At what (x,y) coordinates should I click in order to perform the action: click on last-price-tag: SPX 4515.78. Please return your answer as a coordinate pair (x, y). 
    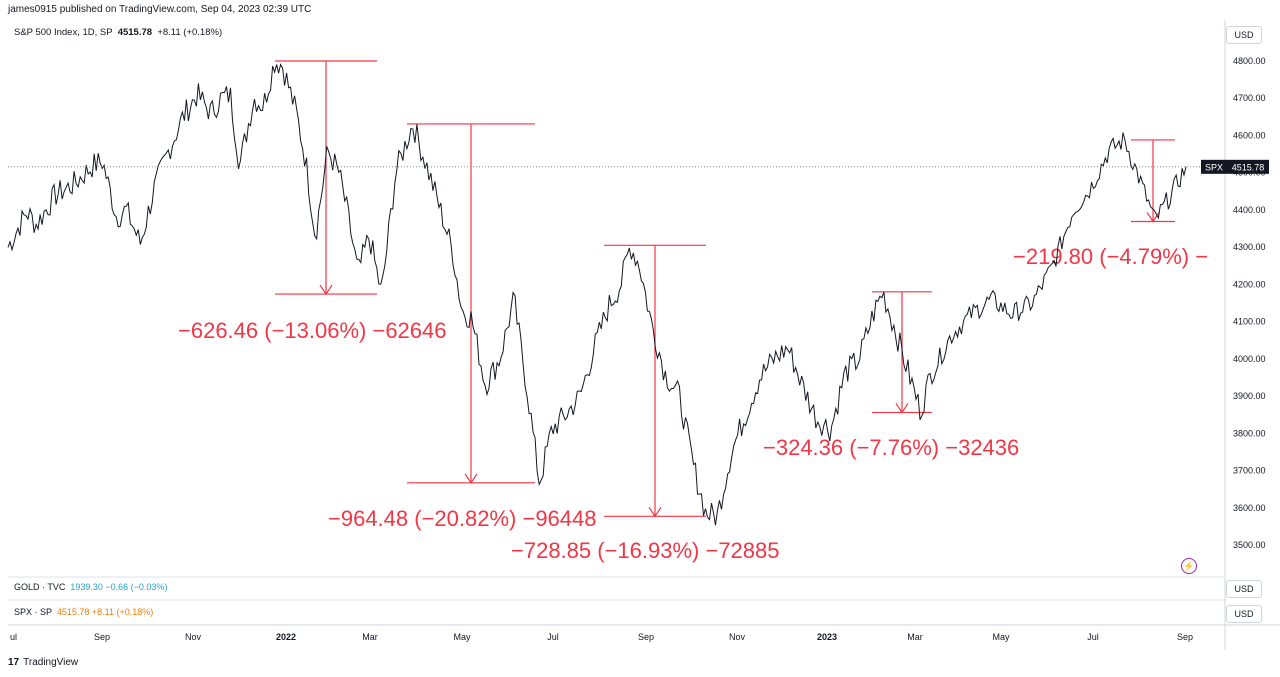
    Looking at the image, I should click on (1235, 166).